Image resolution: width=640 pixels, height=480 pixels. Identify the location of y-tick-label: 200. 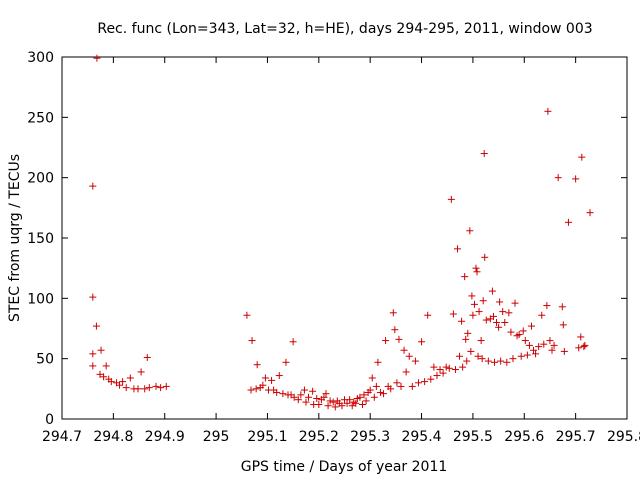
(40, 179).